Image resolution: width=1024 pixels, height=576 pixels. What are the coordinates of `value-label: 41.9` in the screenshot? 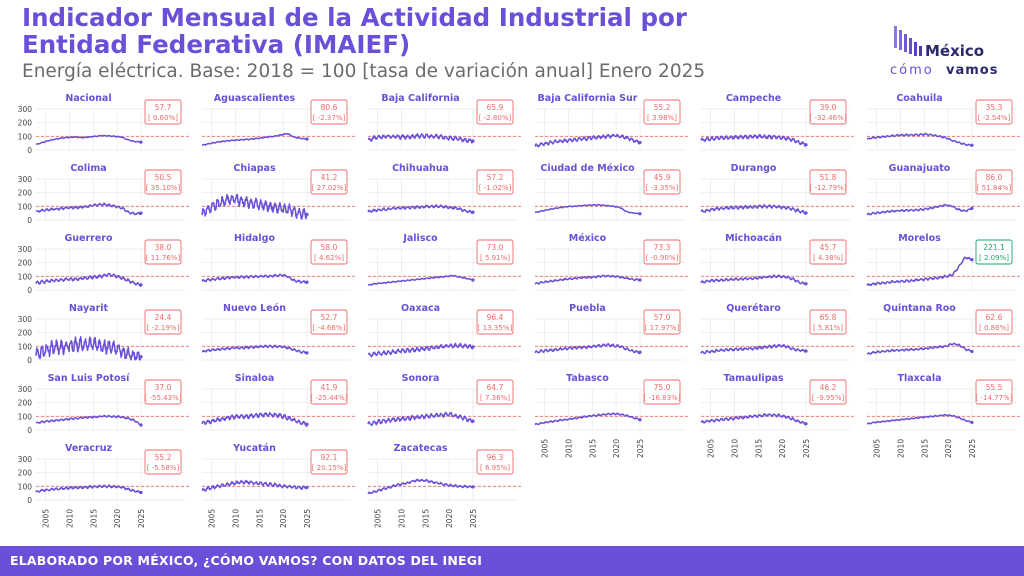 It's located at (329, 387).